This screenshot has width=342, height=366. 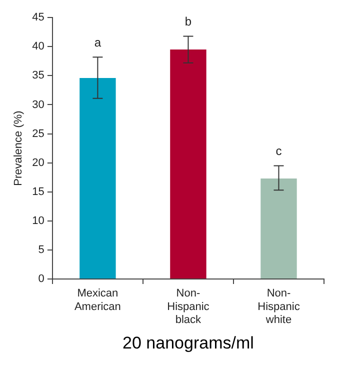 I want to click on y-tick-label: 10, so click(x=38, y=220).